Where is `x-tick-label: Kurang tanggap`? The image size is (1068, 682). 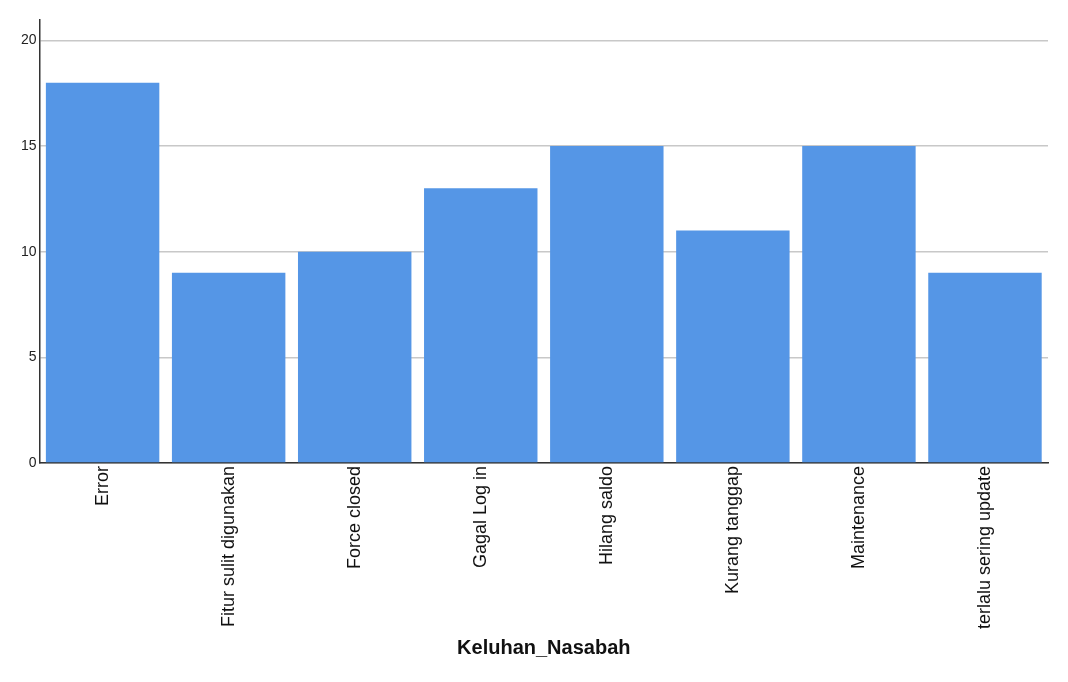 x-tick-label: Kurang tanggap is located at coordinates (731, 529).